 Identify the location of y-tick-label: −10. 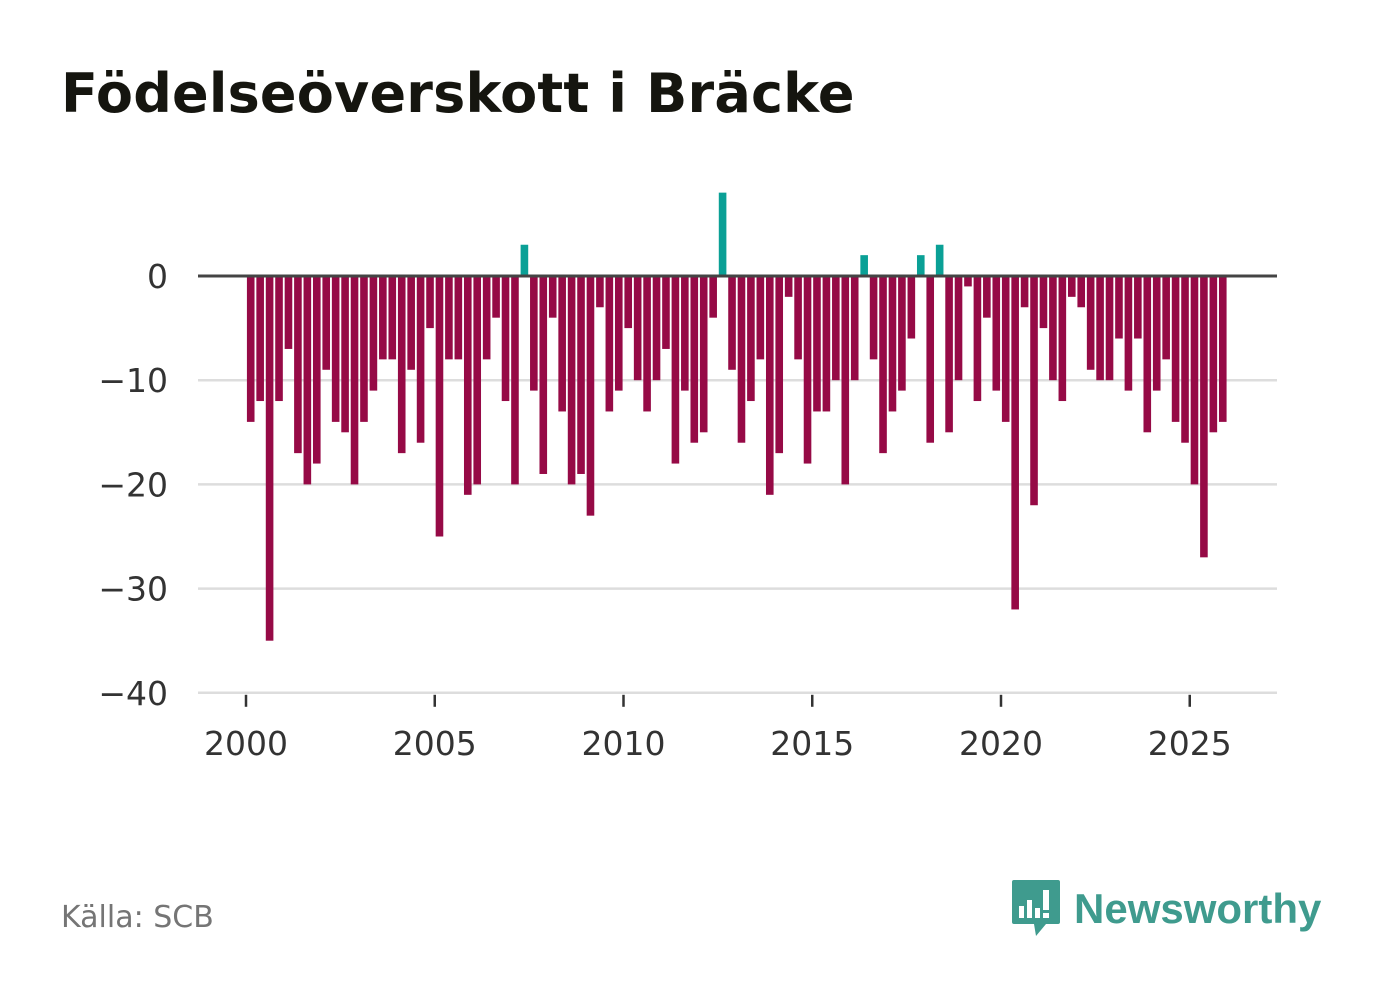
(133, 380).